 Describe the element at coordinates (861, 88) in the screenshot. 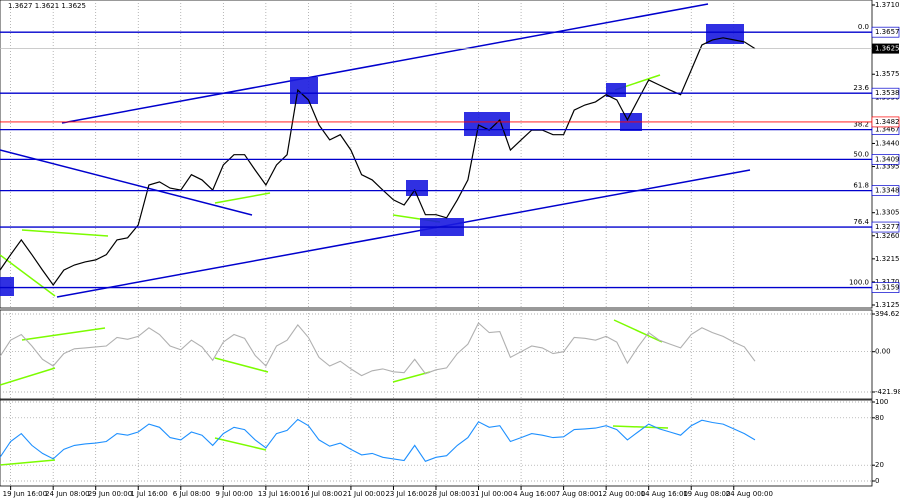

I see `fib-level-name: 23.6` at that location.